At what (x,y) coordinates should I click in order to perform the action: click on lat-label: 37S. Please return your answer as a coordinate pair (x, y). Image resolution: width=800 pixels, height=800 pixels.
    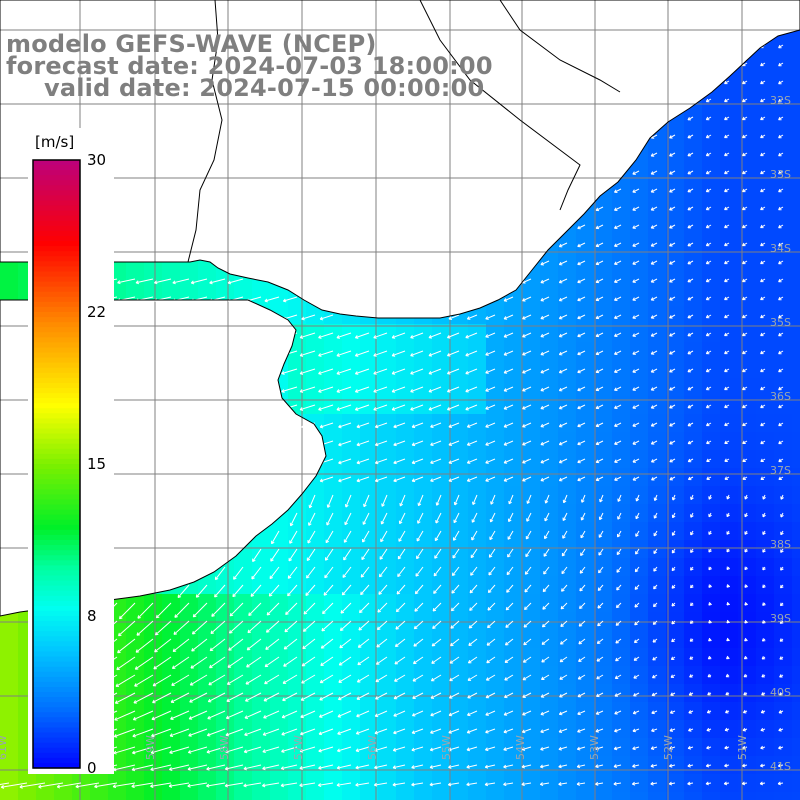
    Looking at the image, I should click on (780, 470).